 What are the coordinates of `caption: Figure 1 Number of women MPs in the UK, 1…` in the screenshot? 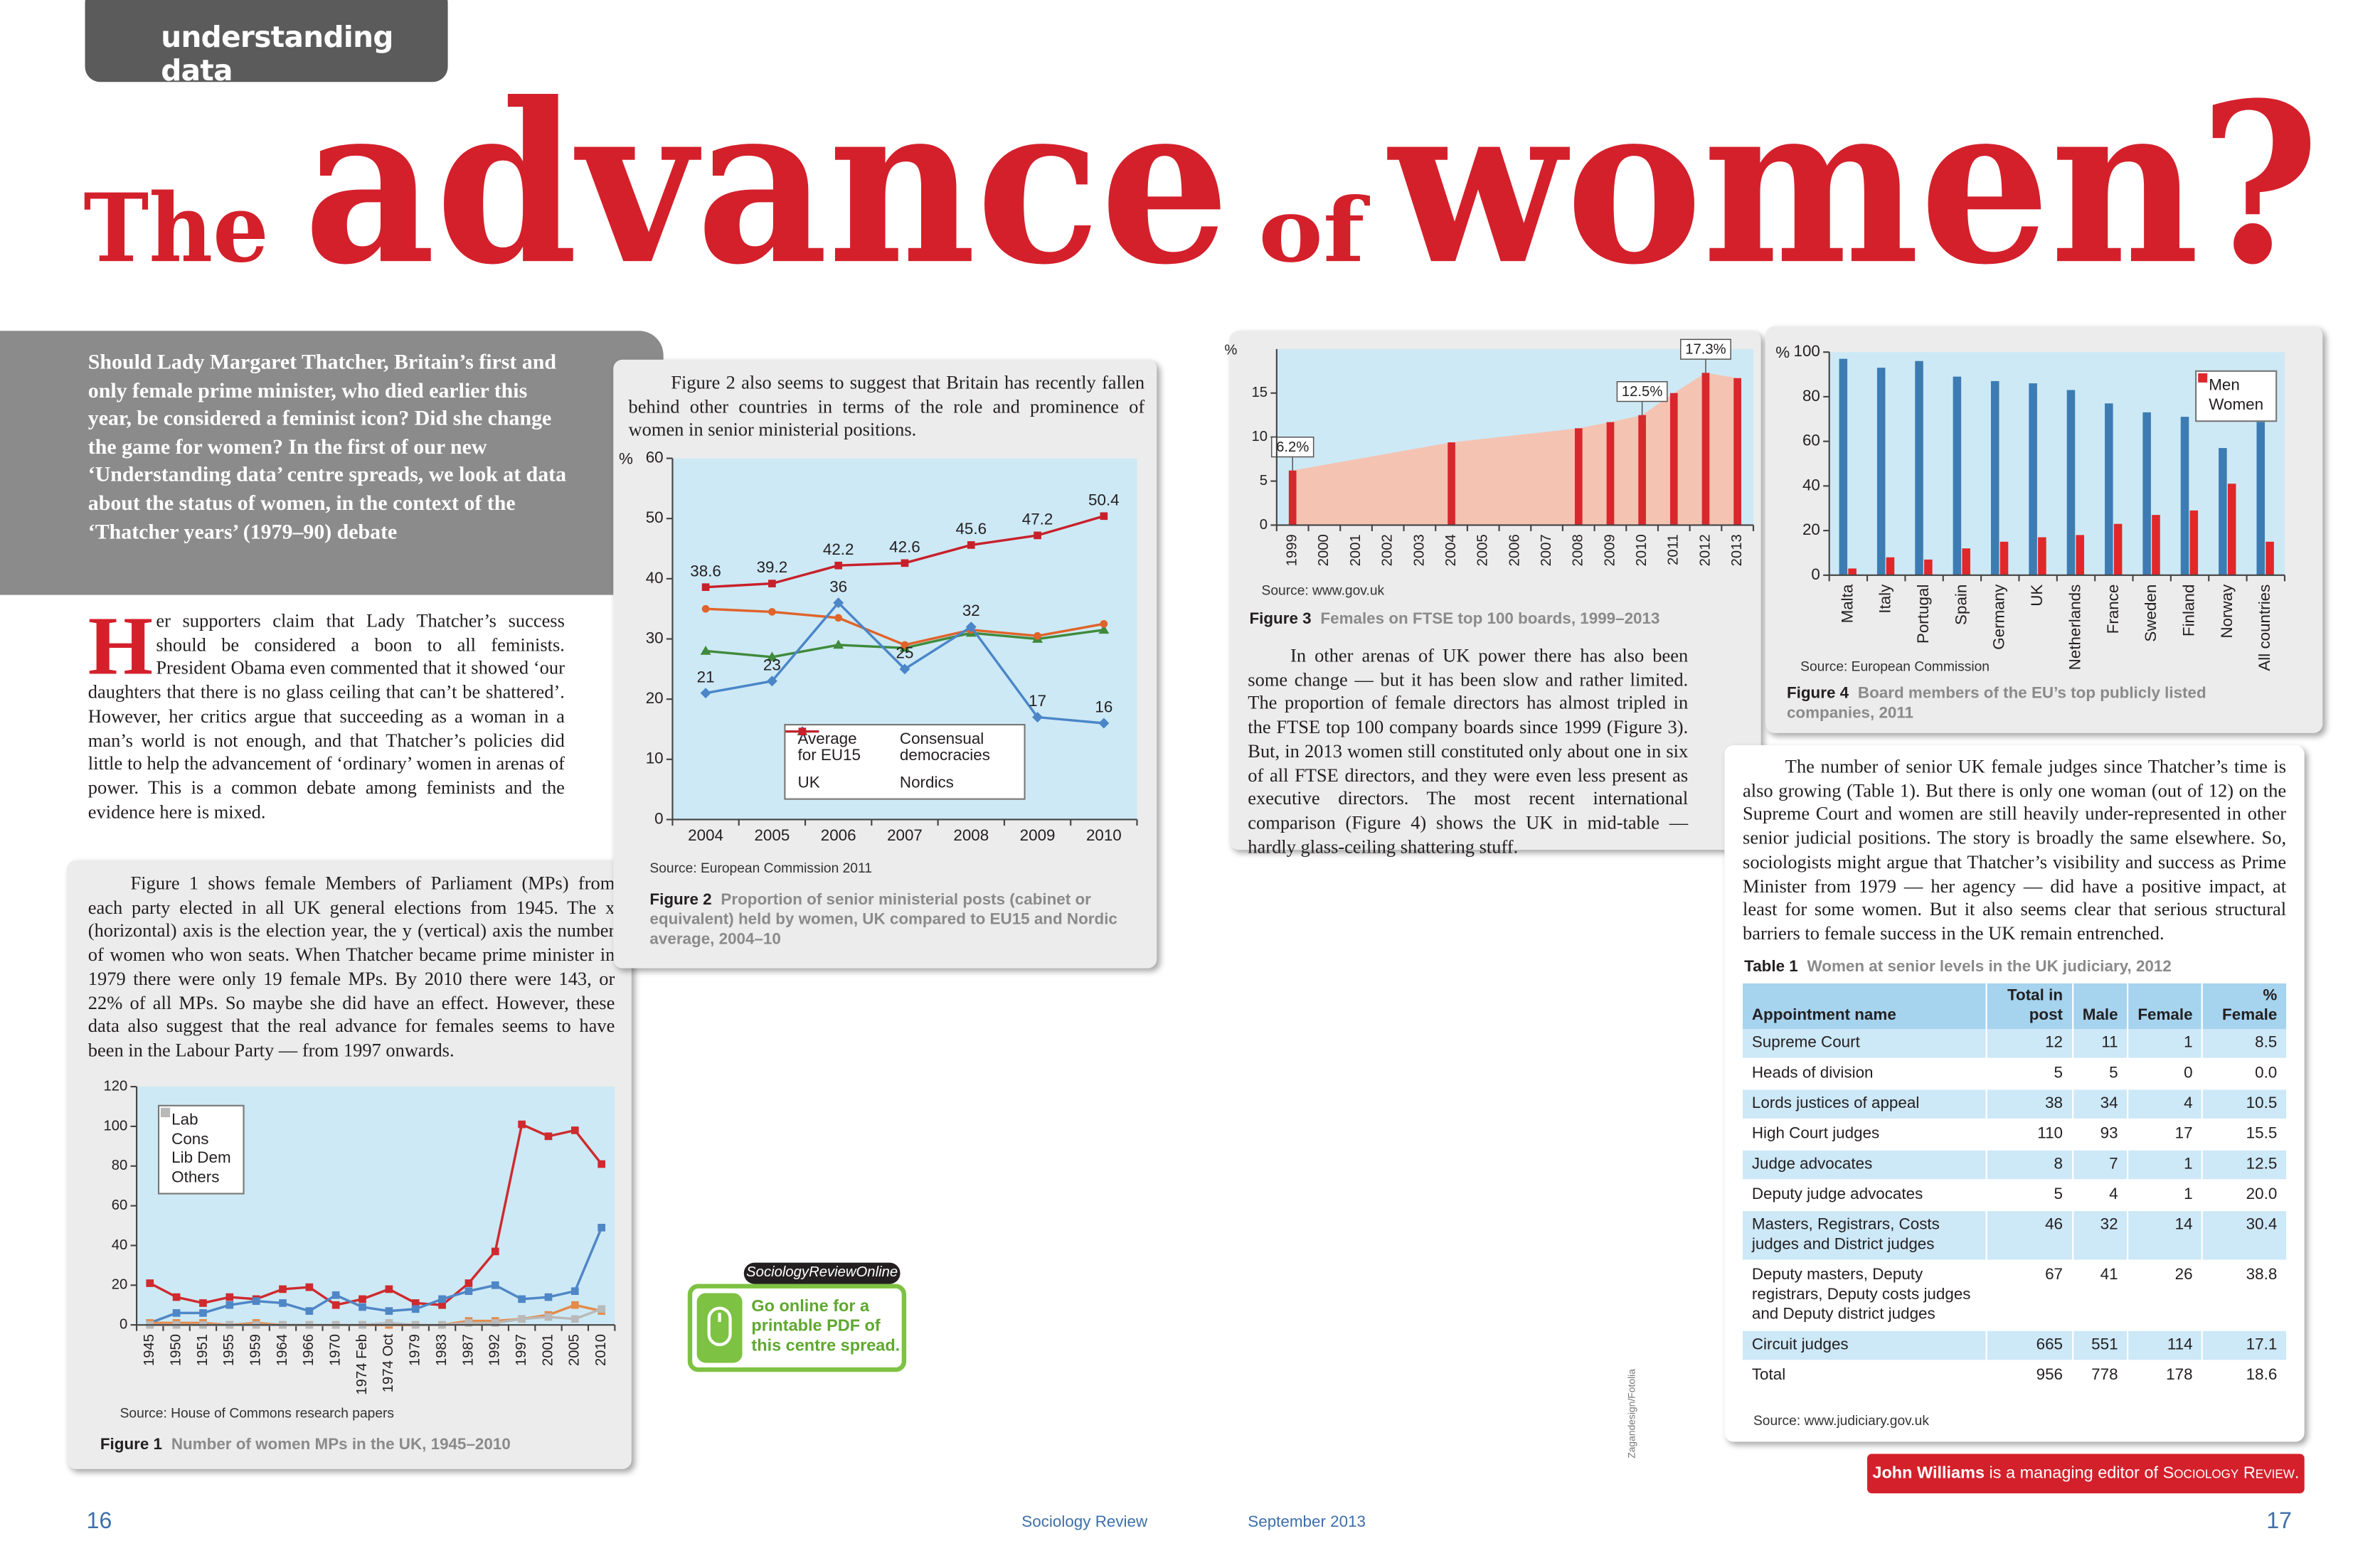 It's located at (358, 1446).